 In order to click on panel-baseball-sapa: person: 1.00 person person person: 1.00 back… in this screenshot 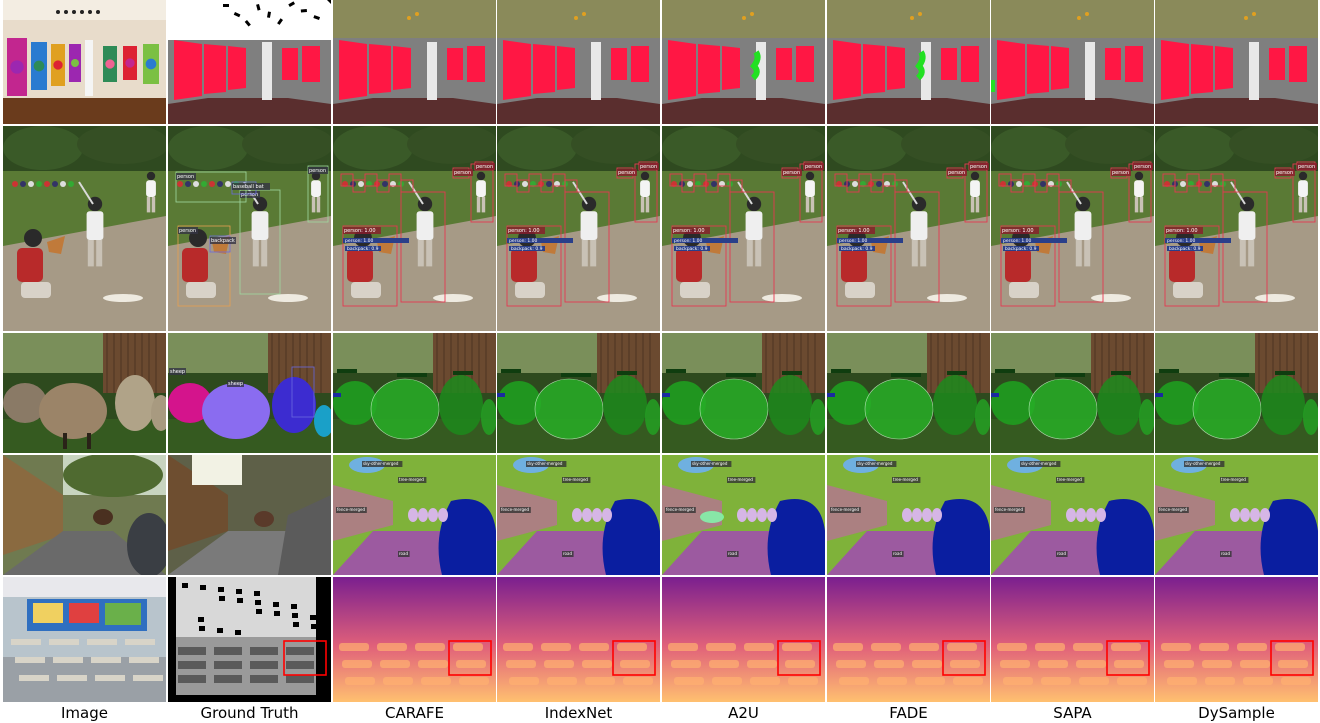, I will do `click(1072, 228)`.